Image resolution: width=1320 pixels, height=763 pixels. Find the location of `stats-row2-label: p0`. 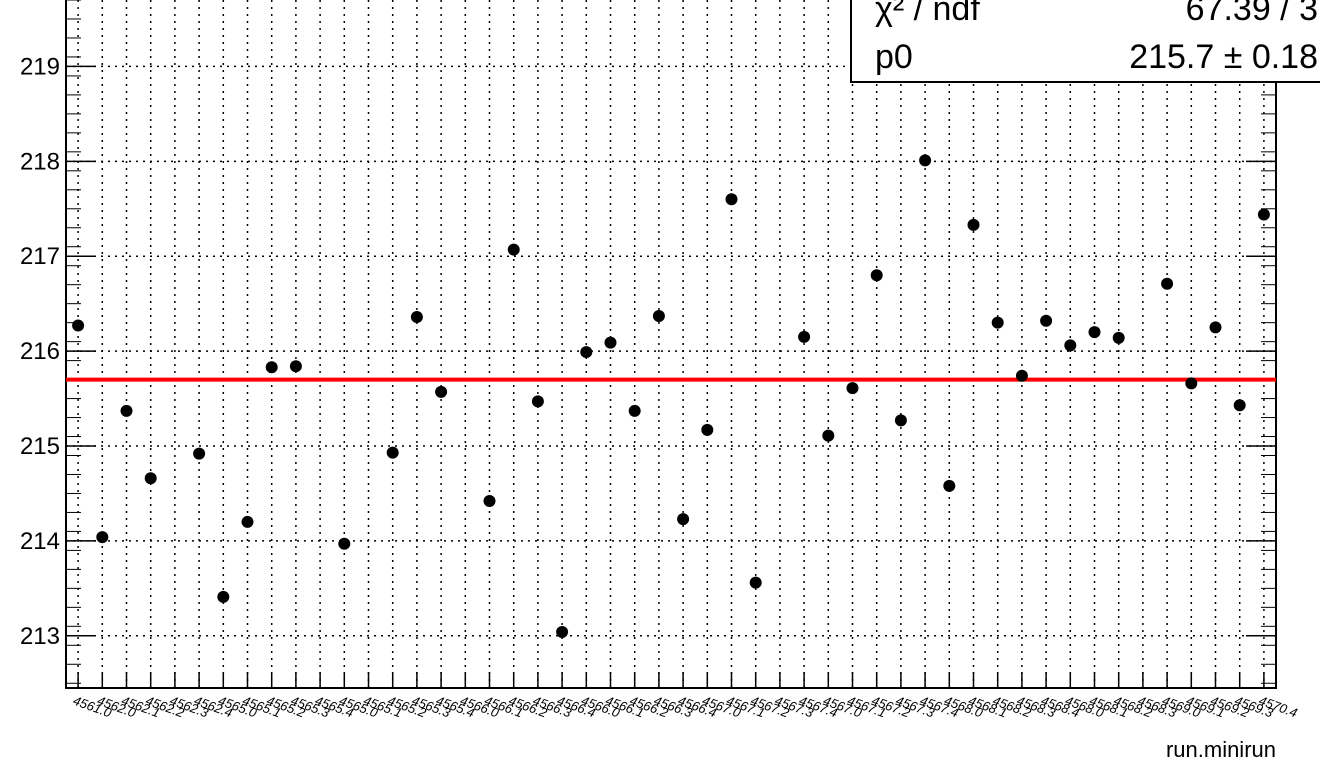

stats-row2-label: p0 is located at coordinates (894, 57).